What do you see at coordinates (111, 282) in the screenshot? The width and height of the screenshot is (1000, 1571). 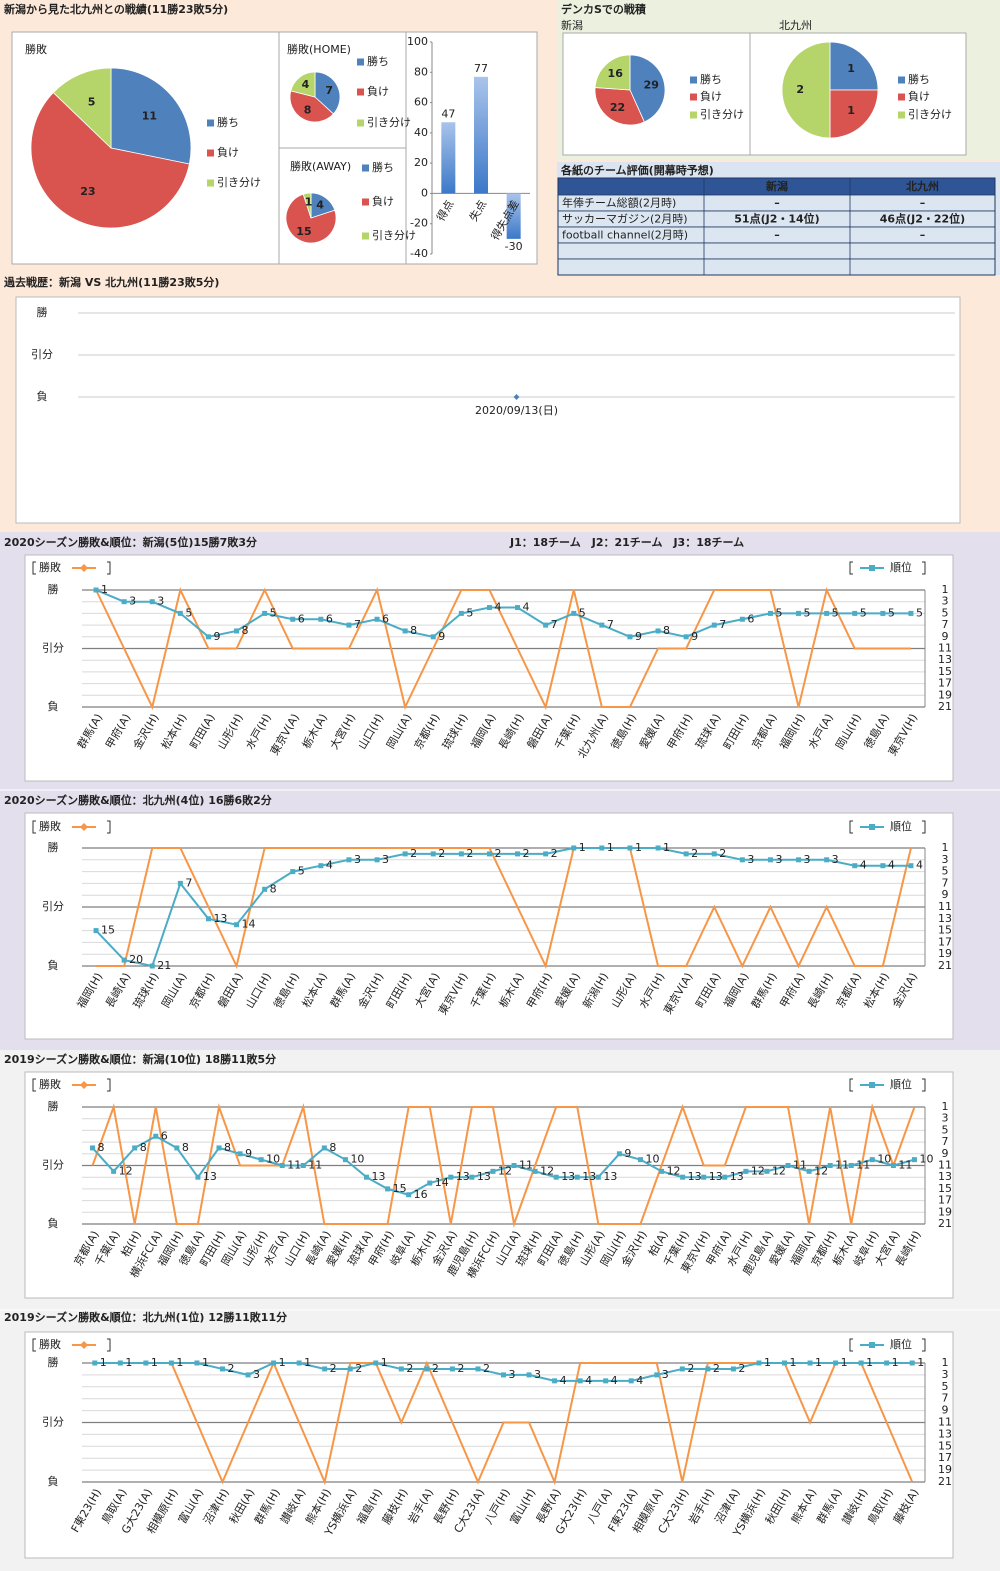 I see `chart-title: 過去戦歴：新潟 VS 北九州(11勝23敗5分)` at bounding box center [111, 282].